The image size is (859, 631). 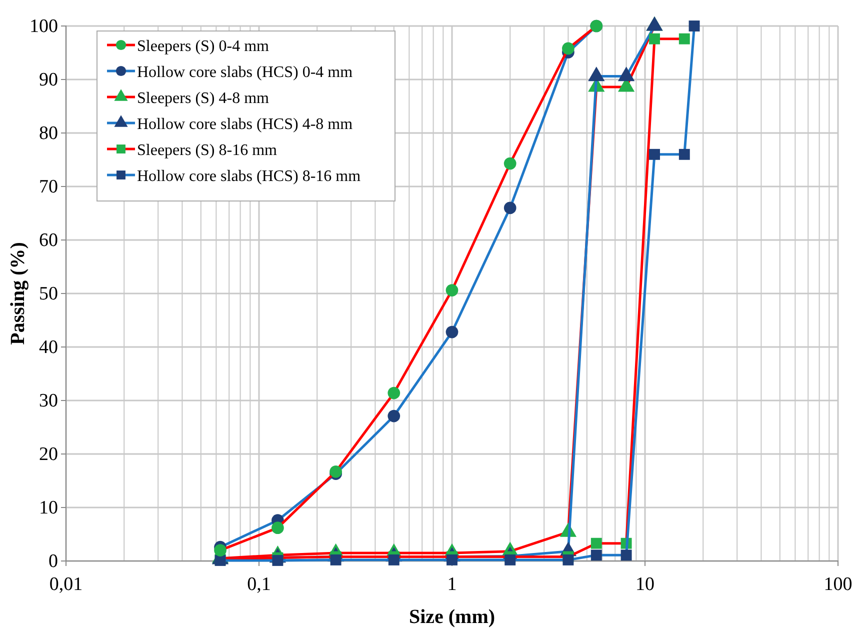 What do you see at coordinates (48, 508) in the screenshot?
I see `y-tick-label: 10` at bounding box center [48, 508].